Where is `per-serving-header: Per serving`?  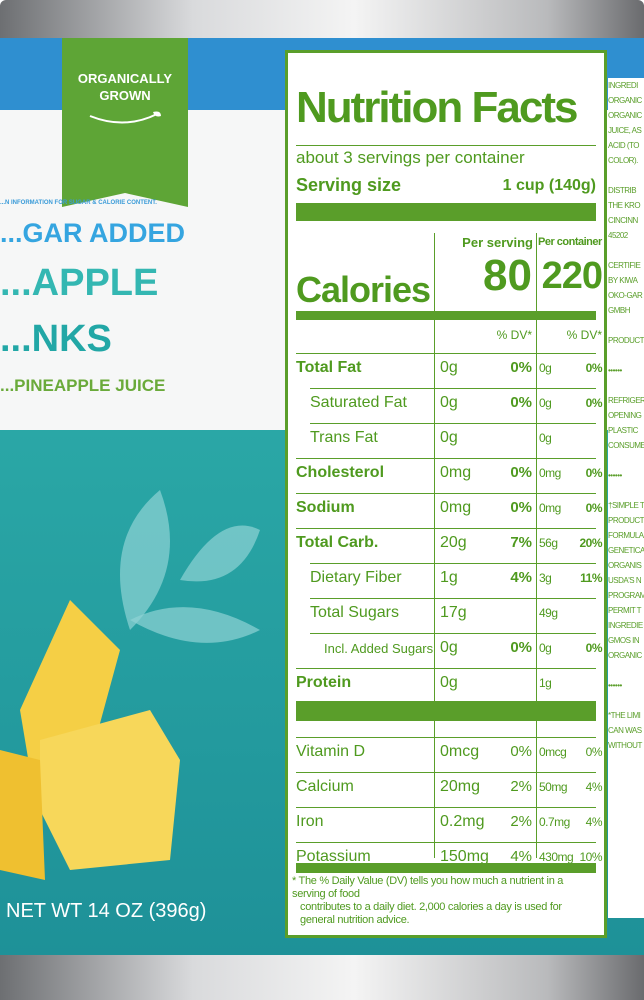 per-serving-header: Per serving is located at coordinates (497, 242).